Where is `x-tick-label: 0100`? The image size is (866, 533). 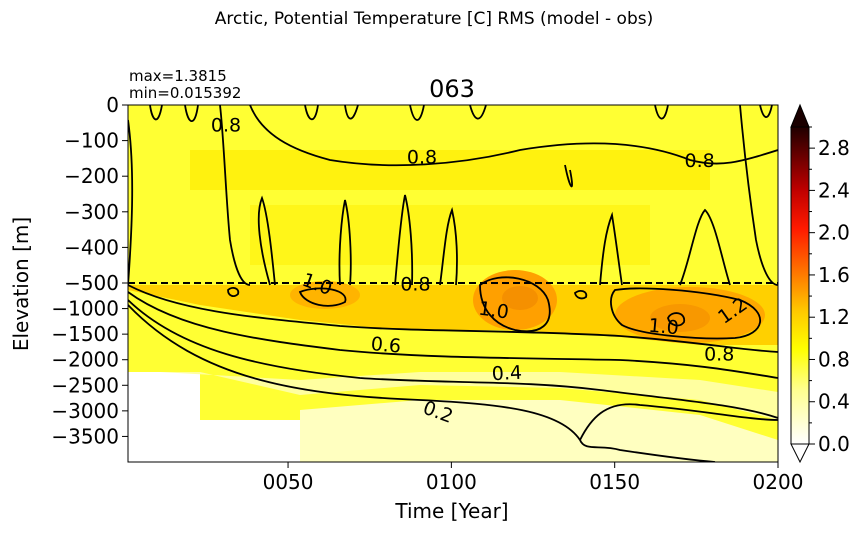
x-tick-label: 0100 is located at coordinates (451, 482).